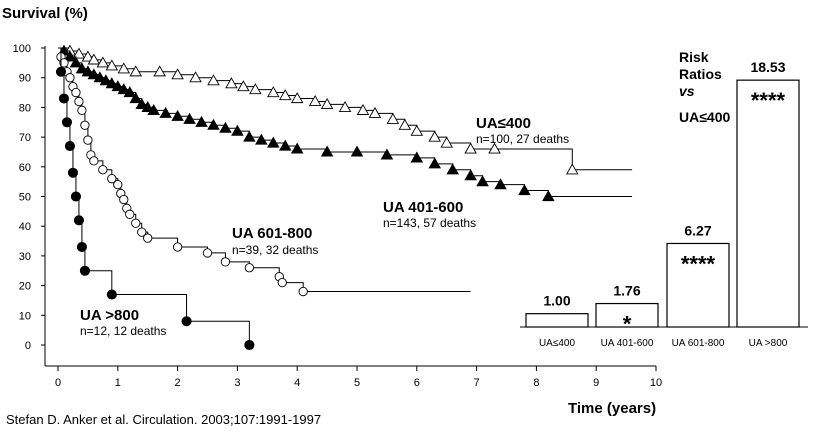 Image resolution: width=822 pixels, height=436 pixels. What do you see at coordinates (704, 117) in the screenshot?
I see `rr-title-line-4: UA≤400` at bounding box center [704, 117].